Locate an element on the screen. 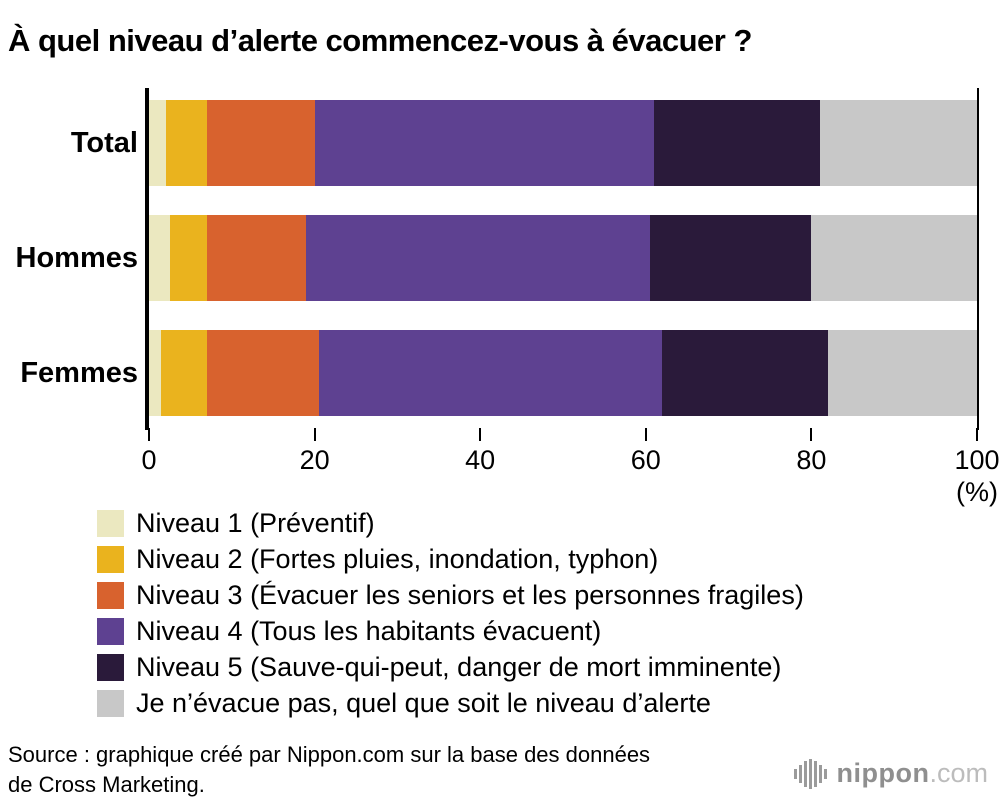 This screenshot has height=812, width=1000. bar-femmes is located at coordinates (563, 373).